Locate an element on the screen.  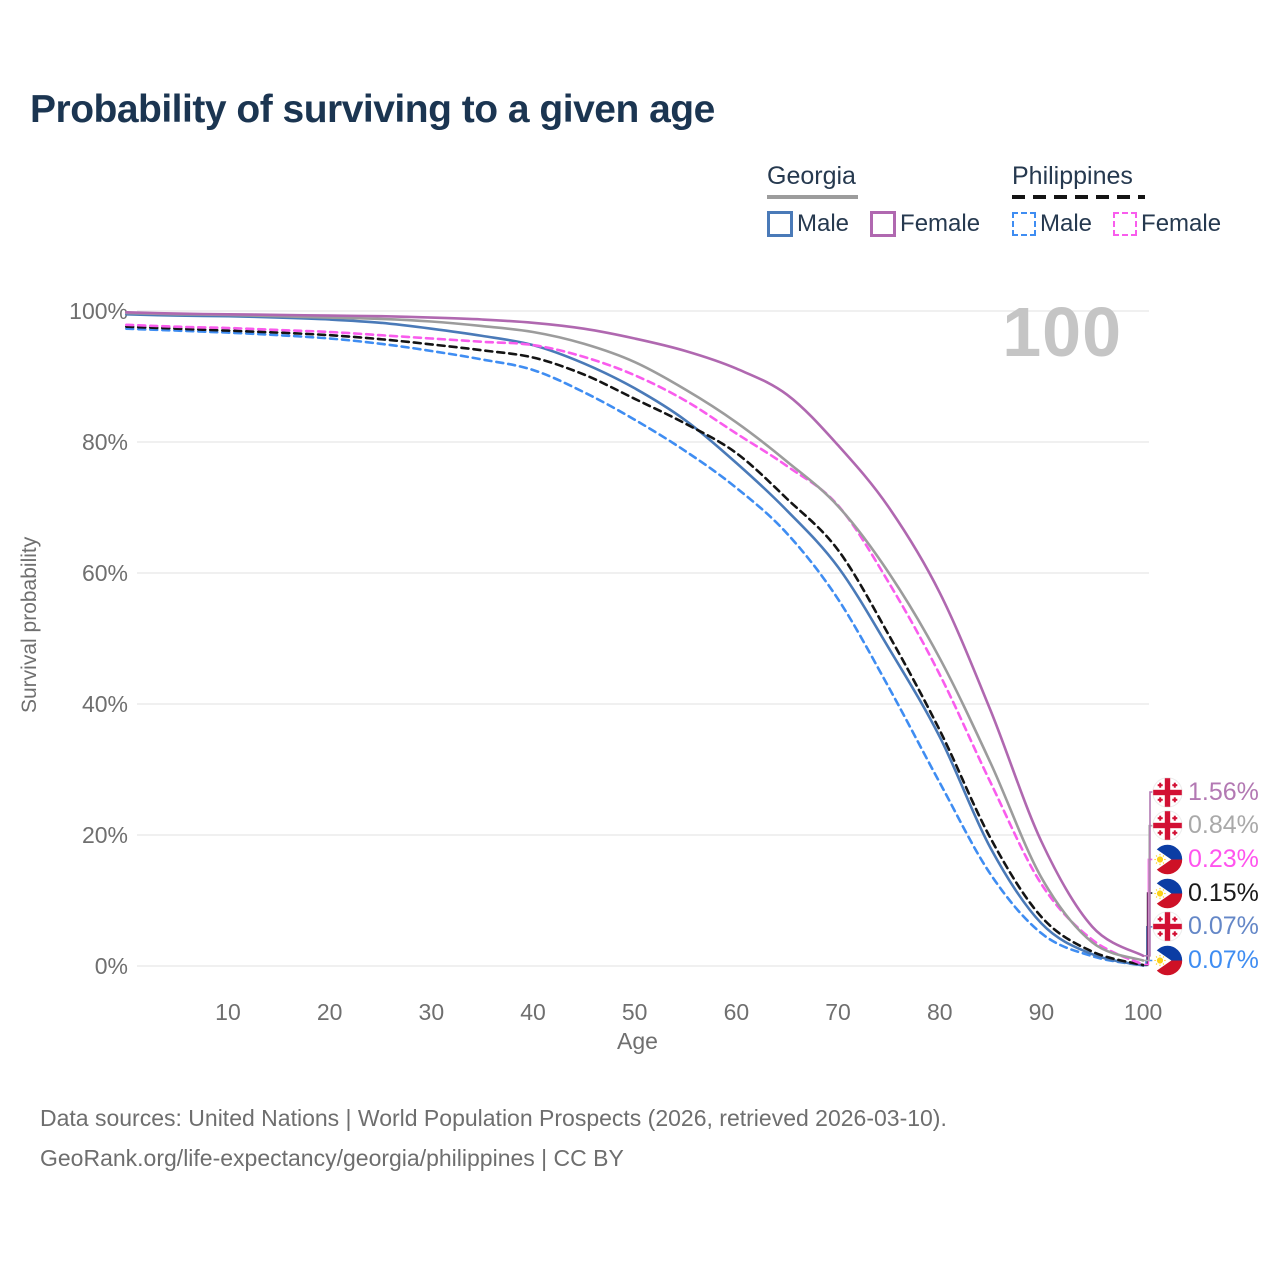
end-label-value: 0.84% is located at coordinates (1223, 825).